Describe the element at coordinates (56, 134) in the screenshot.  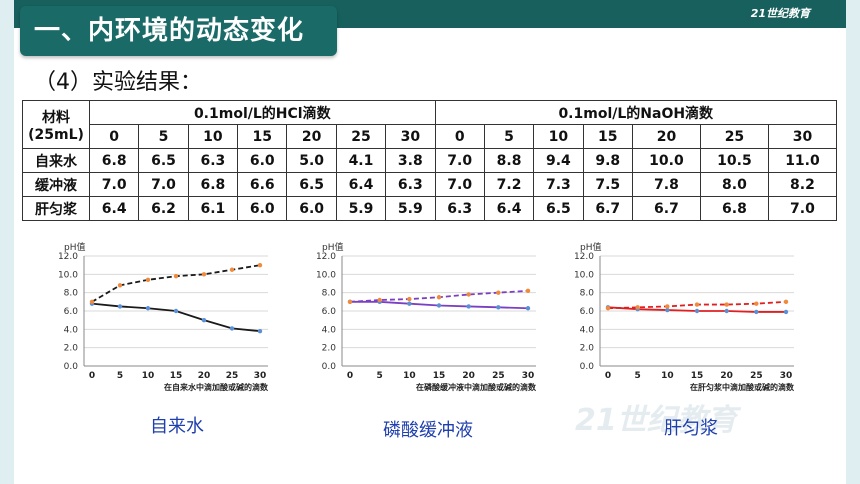
I see `material-unit: (25mL)` at that location.